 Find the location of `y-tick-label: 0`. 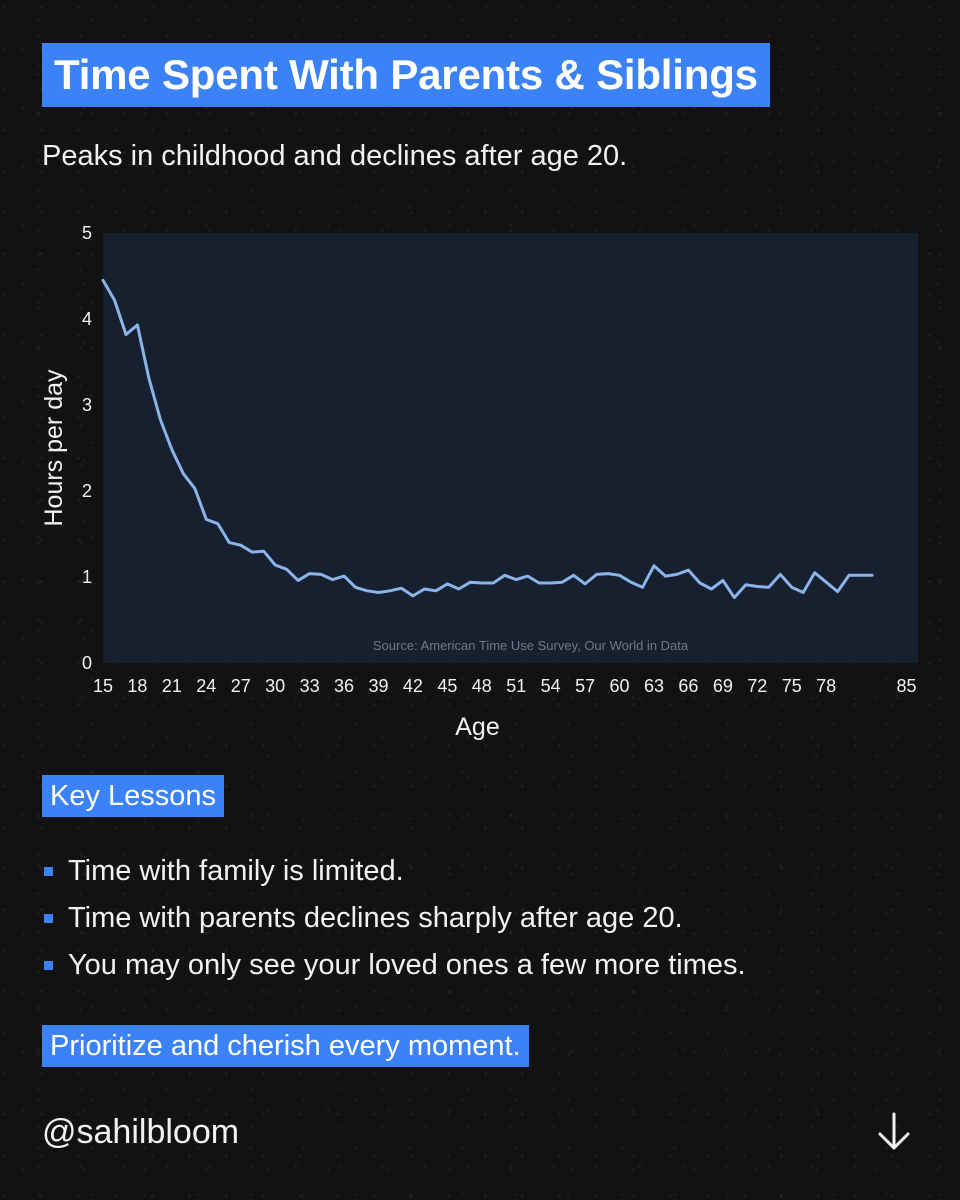

y-tick-label: 0 is located at coordinates (87, 663).